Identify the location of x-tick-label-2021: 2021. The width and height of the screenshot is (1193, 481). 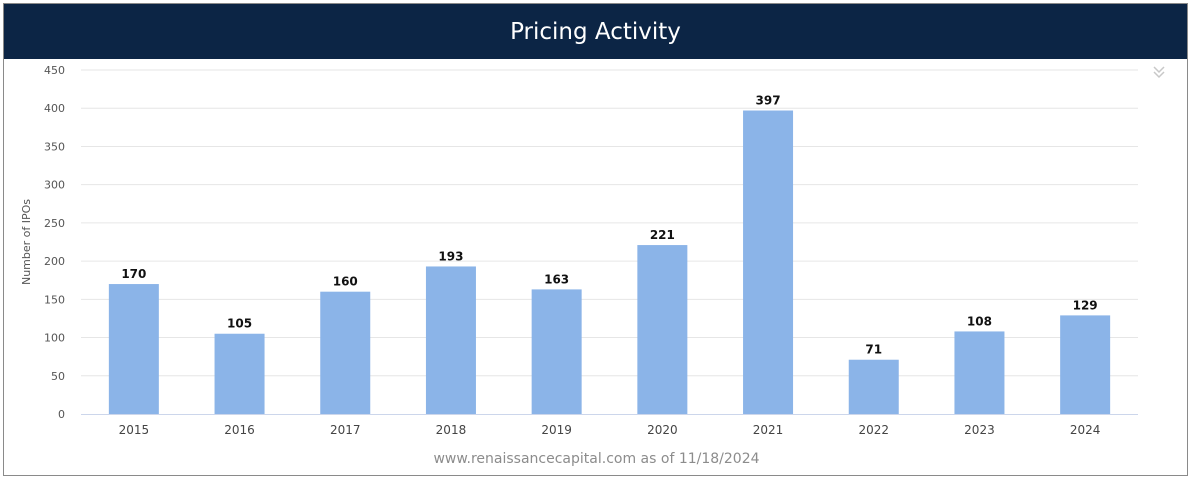
(768, 430).